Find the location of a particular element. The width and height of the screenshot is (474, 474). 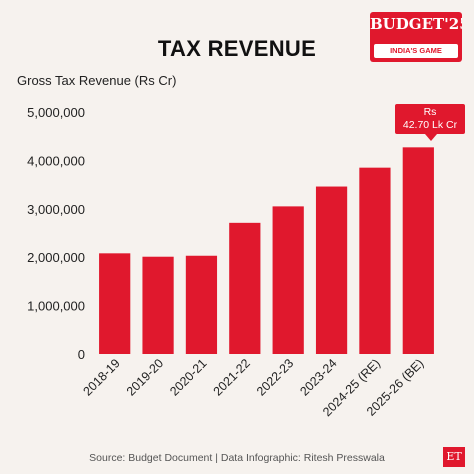

x-tick-label: 2020-21 is located at coordinates (188, 377).